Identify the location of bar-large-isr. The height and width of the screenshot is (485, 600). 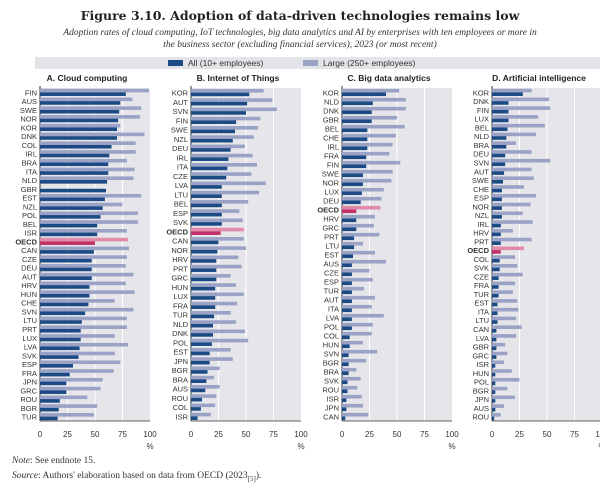
(201, 414).